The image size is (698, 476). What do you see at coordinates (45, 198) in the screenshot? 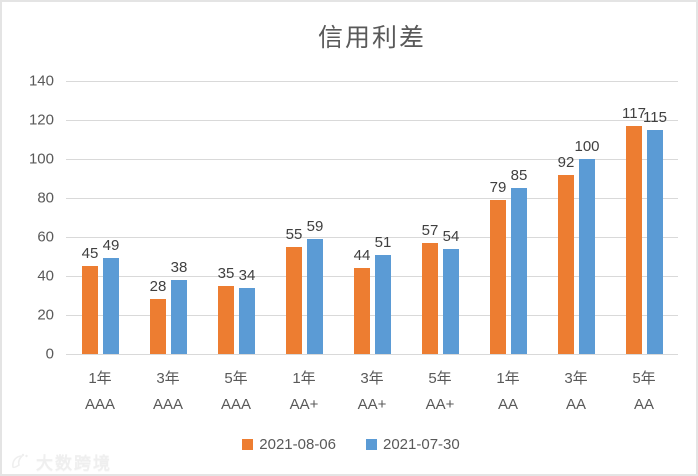
I see `y-axis-tick-label: 80` at bounding box center [45, 198].